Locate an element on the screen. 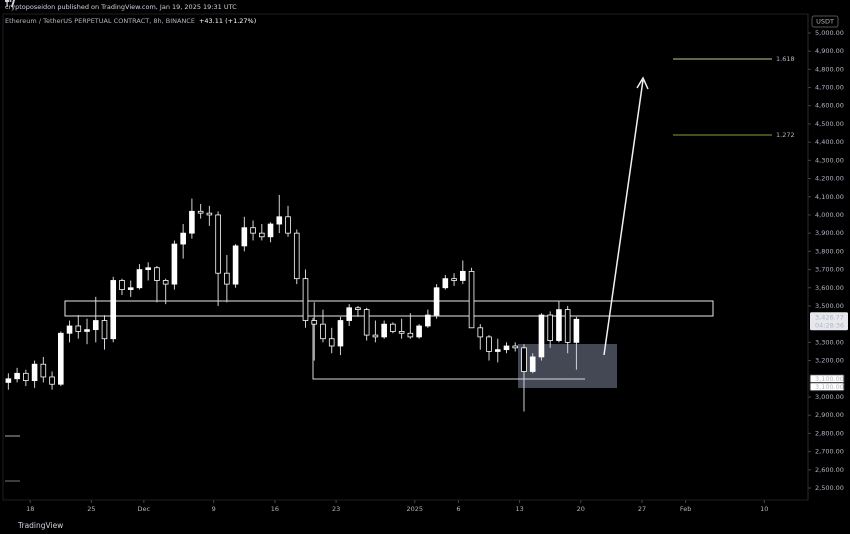 The image size is (850, 534). x-tick-label: Feb is located at coordinates (686, 509).